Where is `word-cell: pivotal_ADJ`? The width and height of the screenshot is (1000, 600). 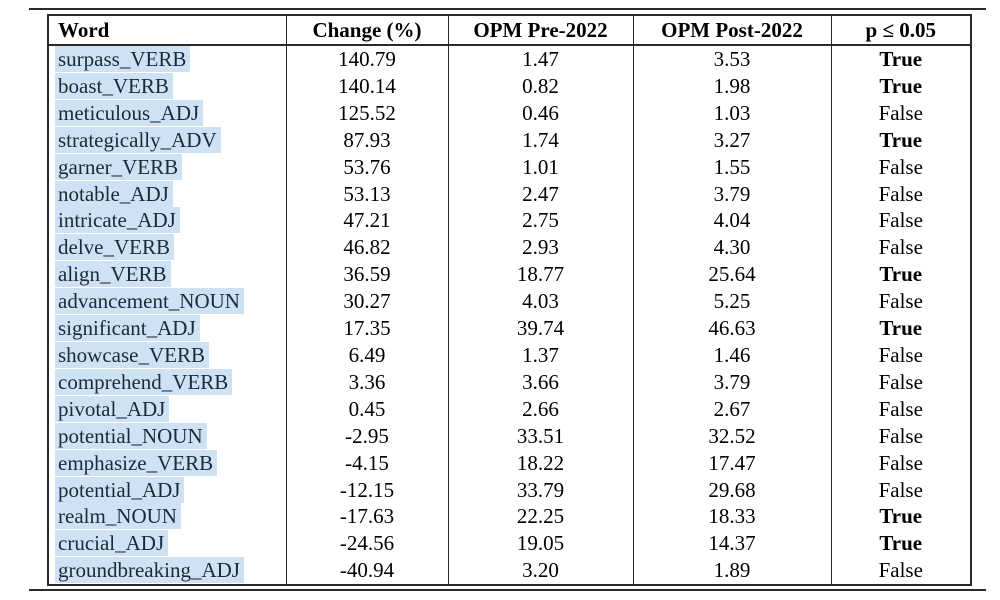 word-cell: pivotal_ADJ is located at coordinates (167, 409).